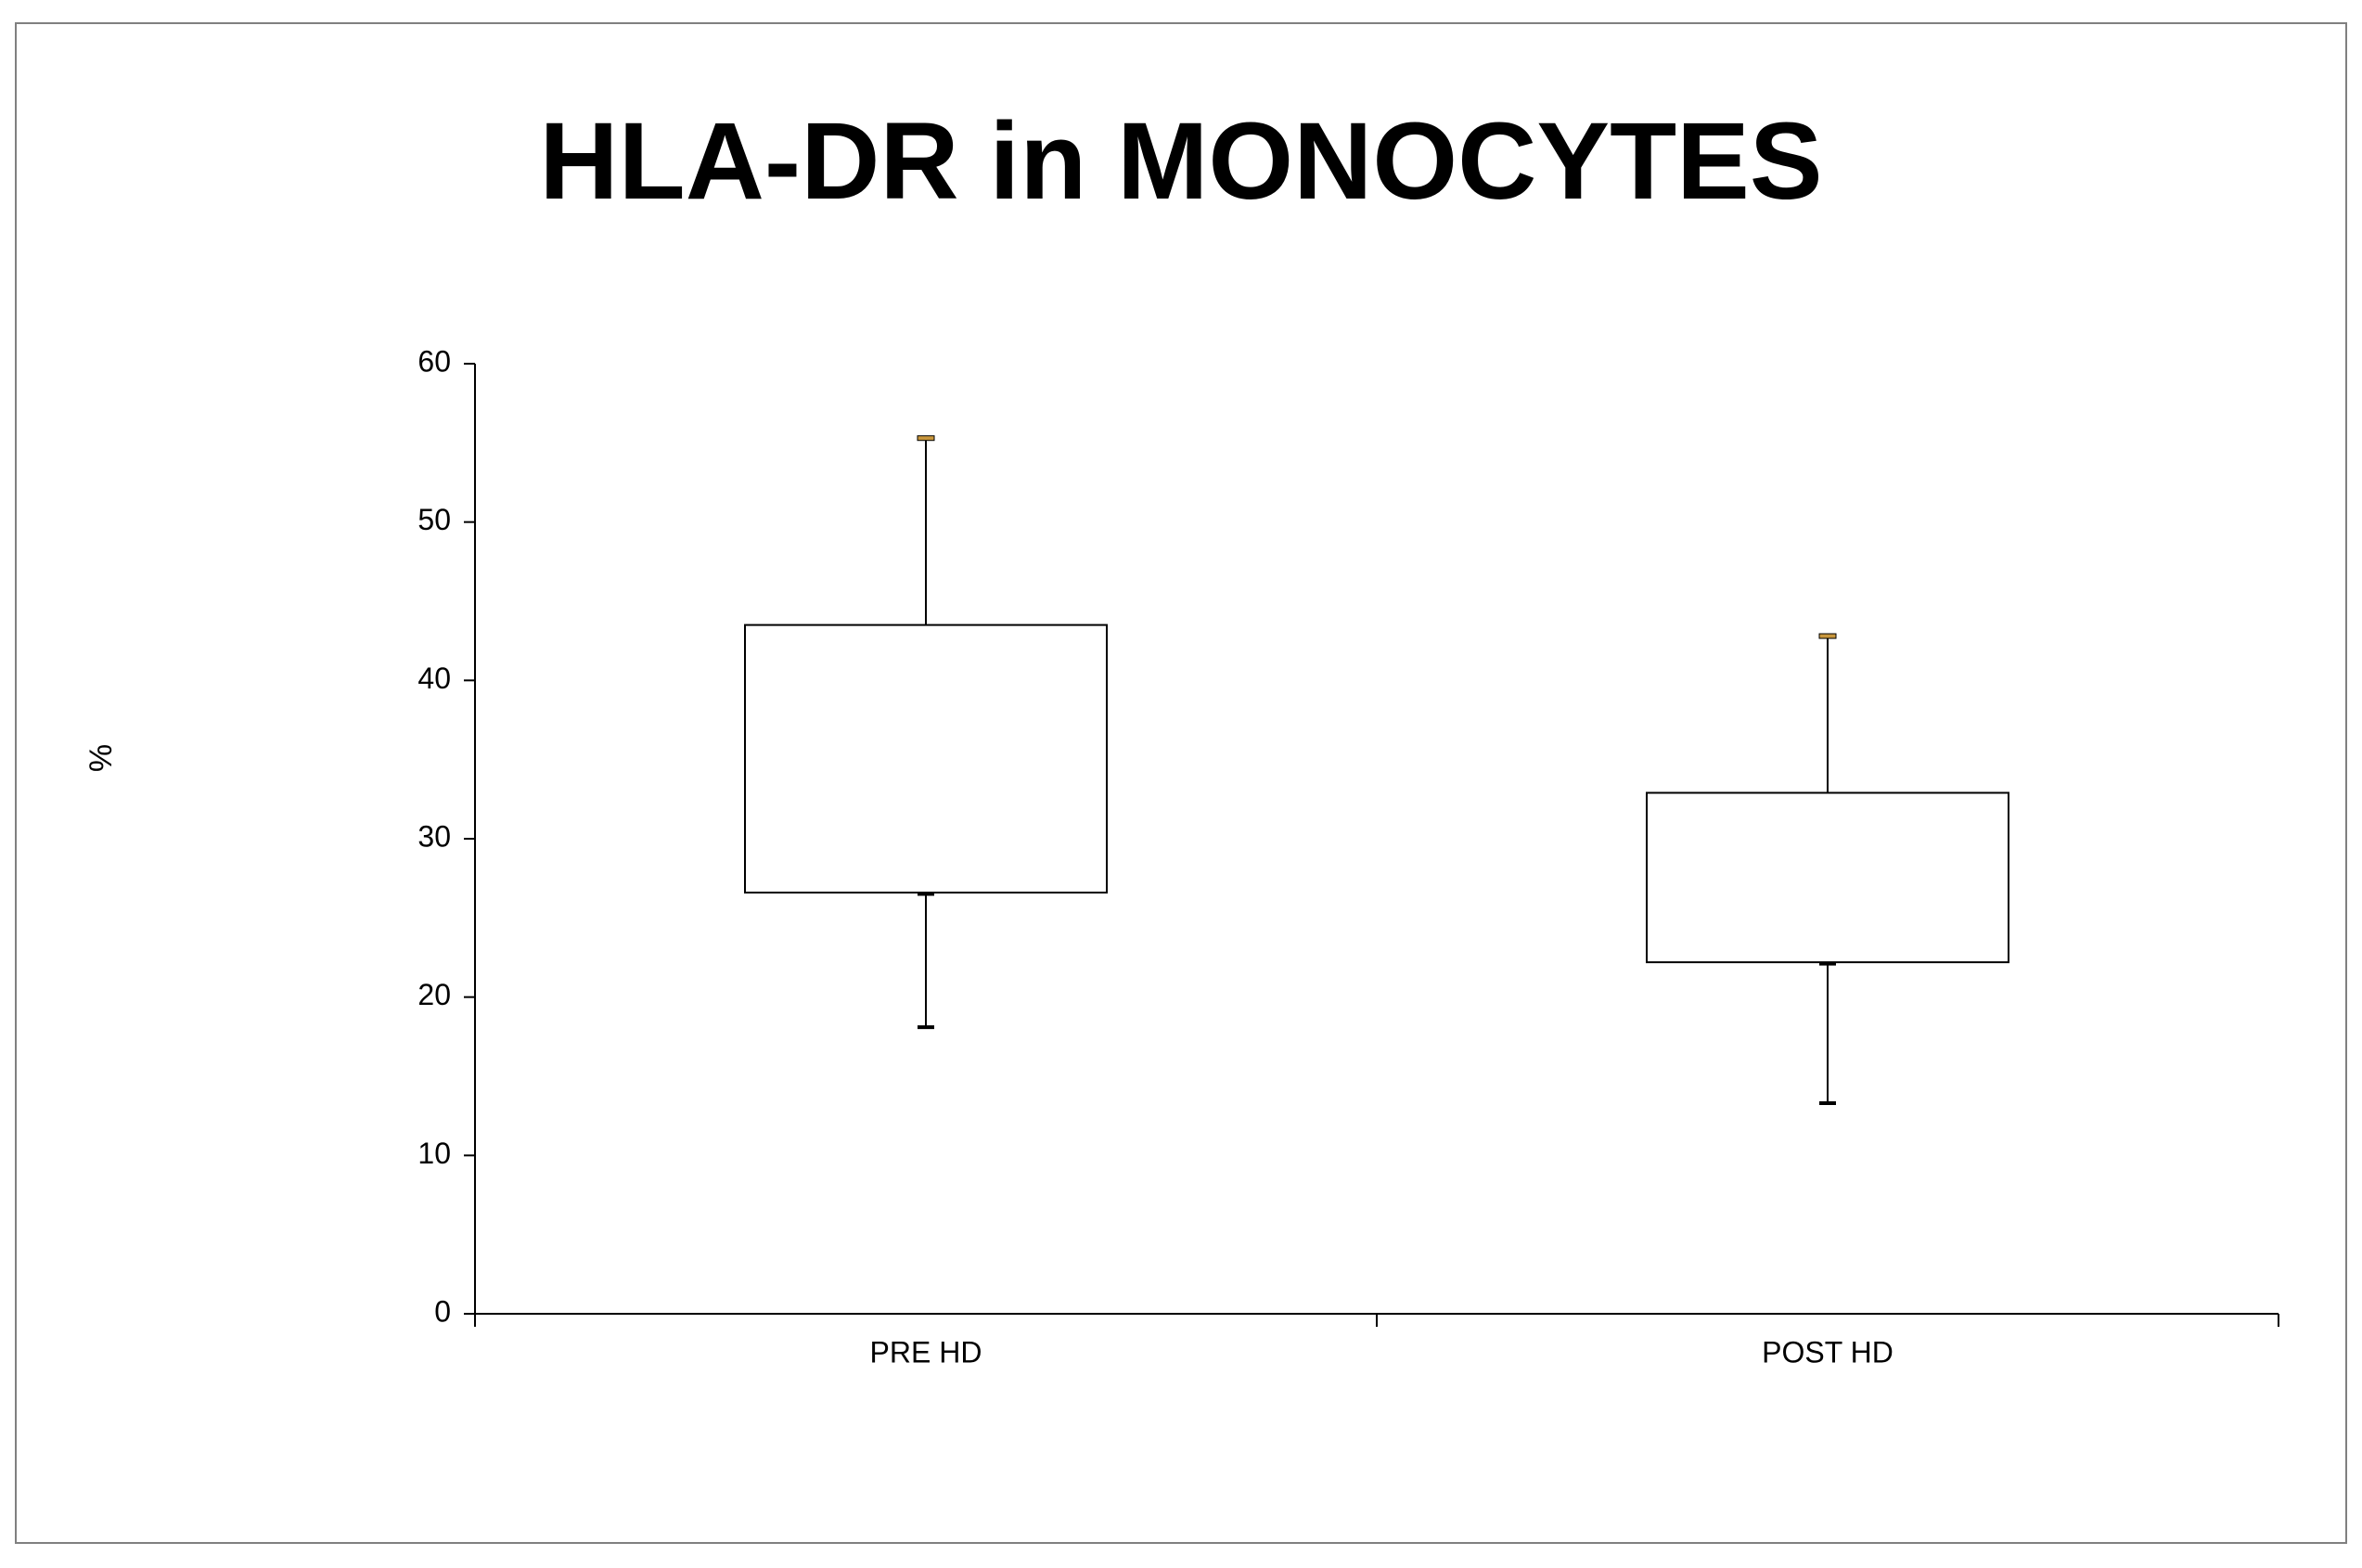 The width and height of the screenshot is (2362, 1568). What do you see at coordinates (1181, 161) in the screenshot?
I see `chart-title: HLA-DR in MONOCYTES` at bounding box center [1181, 161].